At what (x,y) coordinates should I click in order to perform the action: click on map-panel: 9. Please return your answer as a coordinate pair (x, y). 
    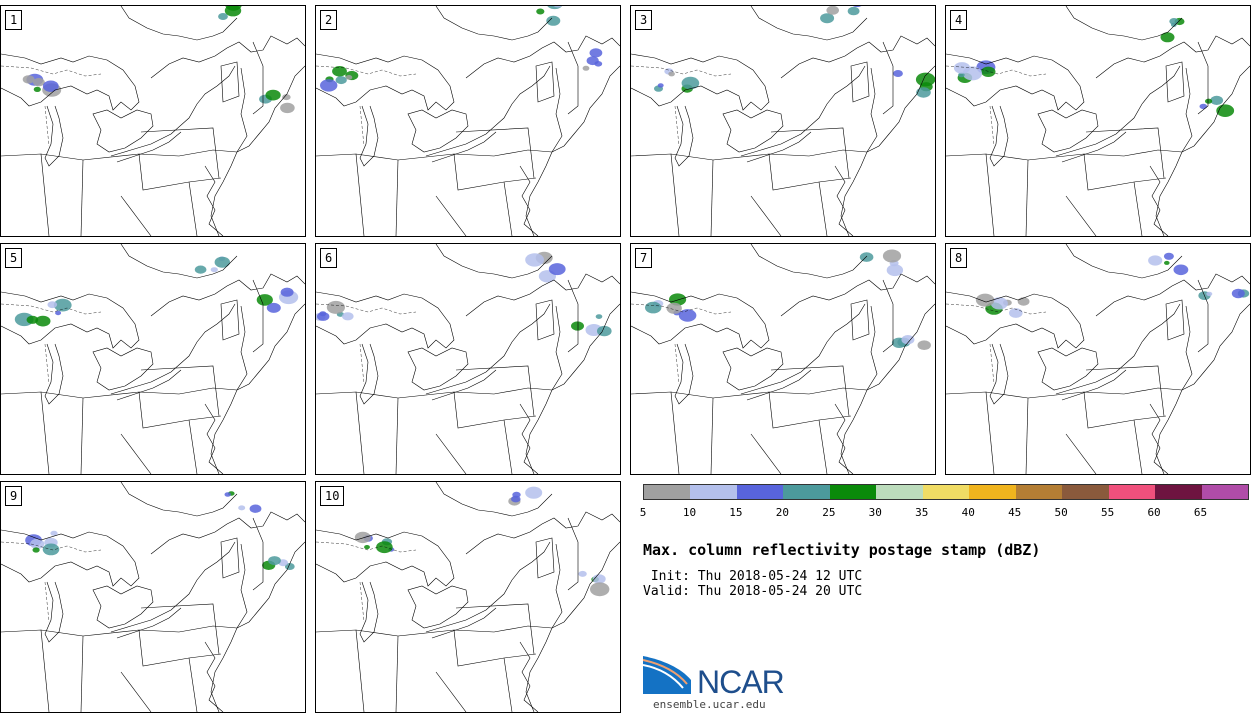
    Looking at the image, I should click on (153, 597).